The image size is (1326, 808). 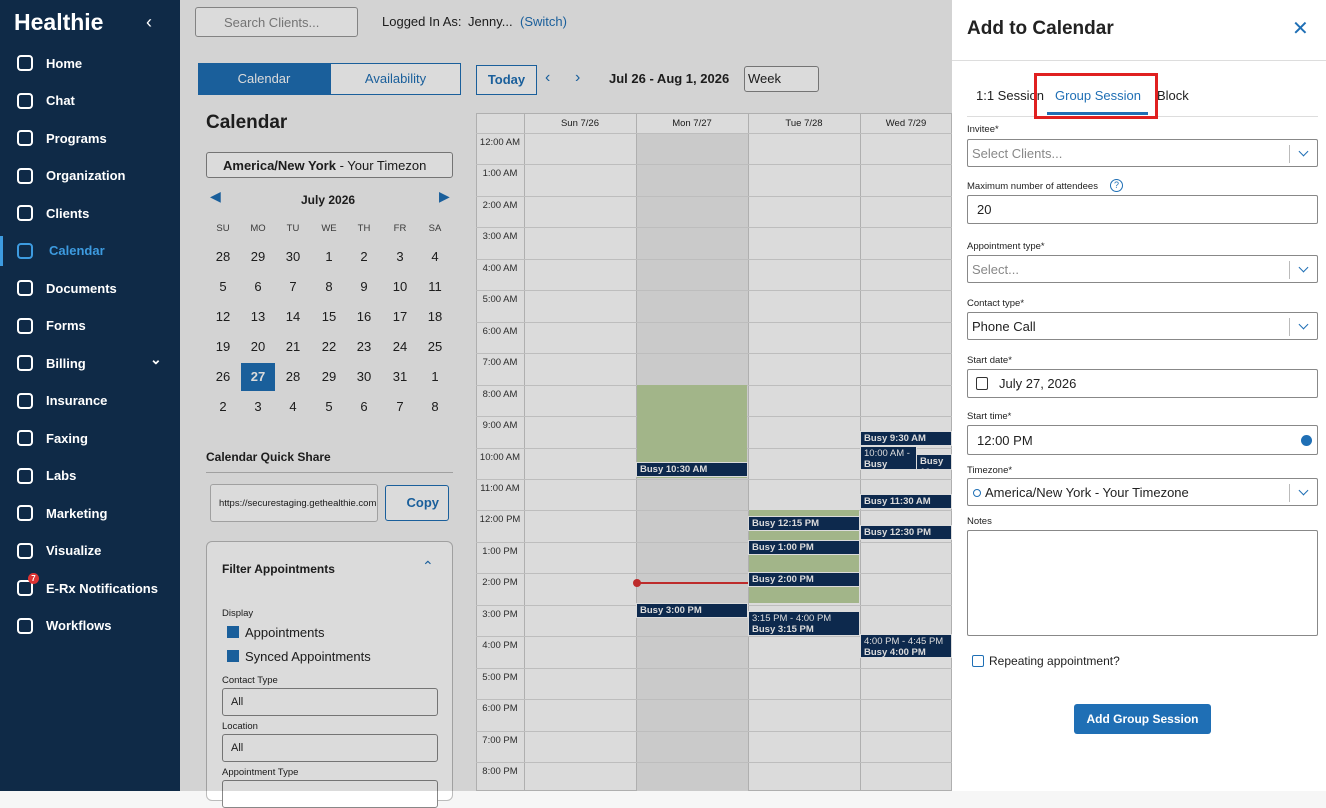 I want to click on contact-select: All, so click(x=330, y=702).